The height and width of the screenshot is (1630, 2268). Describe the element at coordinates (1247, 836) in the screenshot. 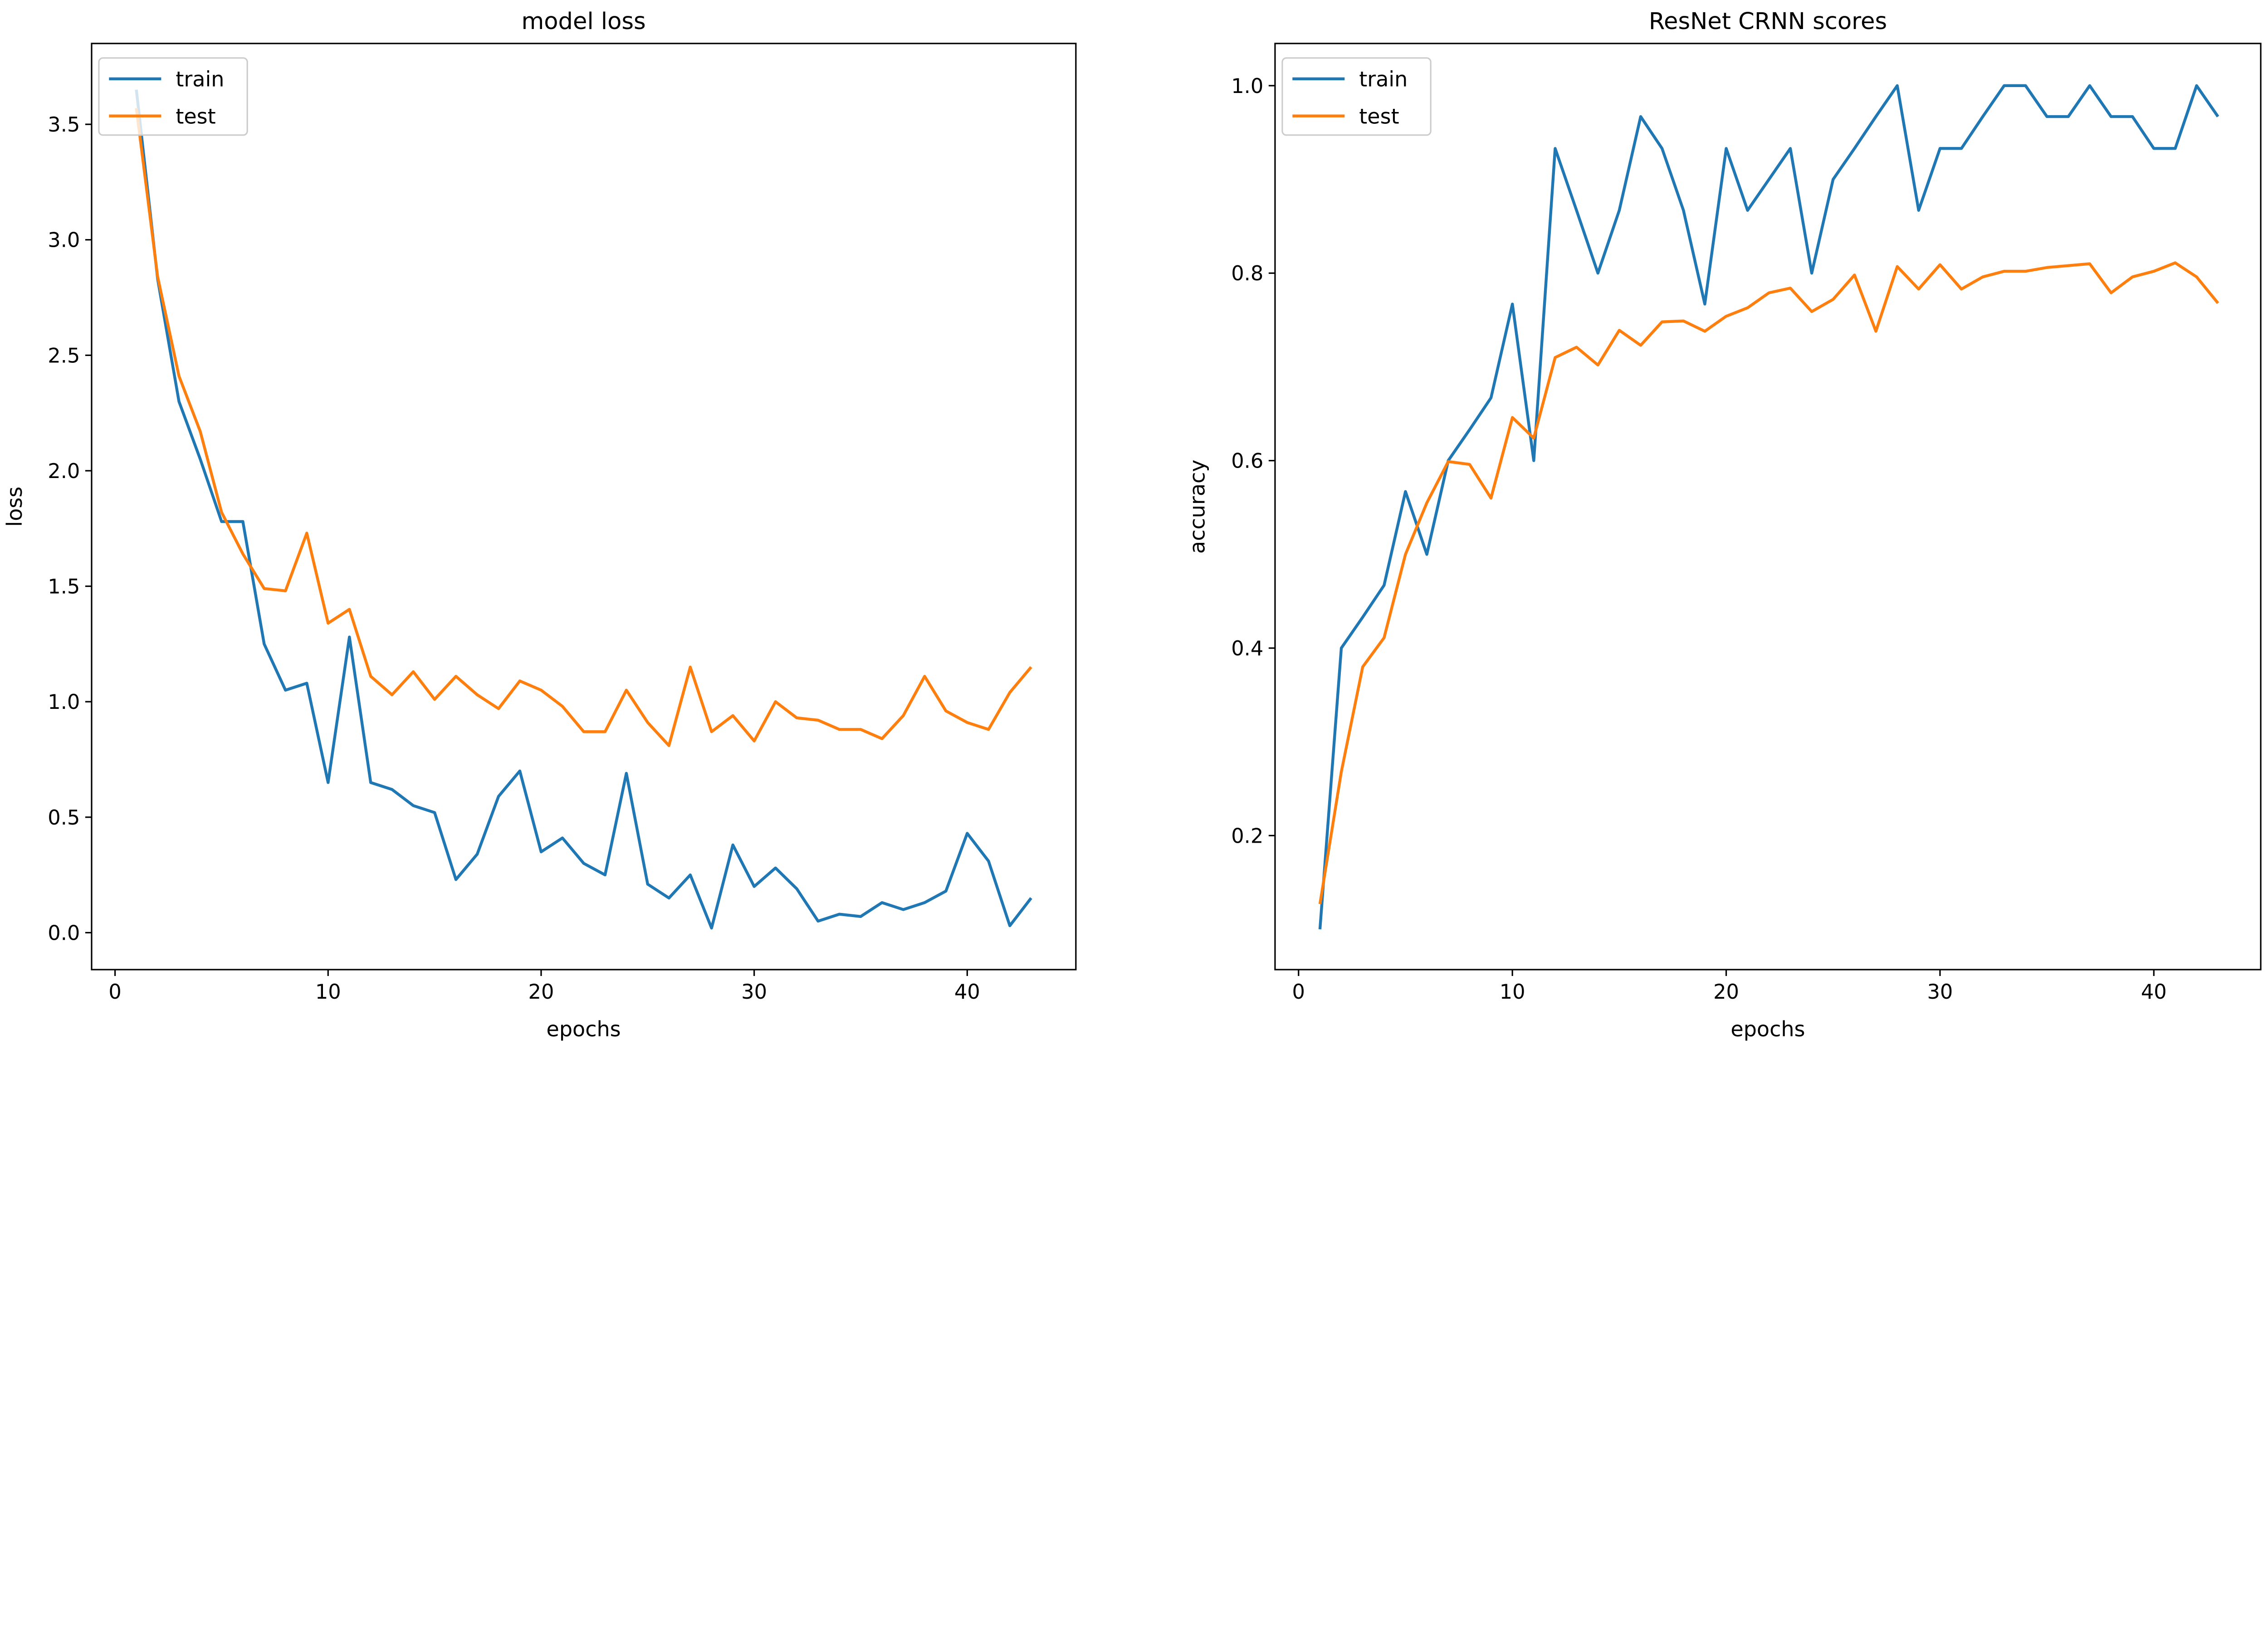

I see `y-tick-label: 0.2` at that location.